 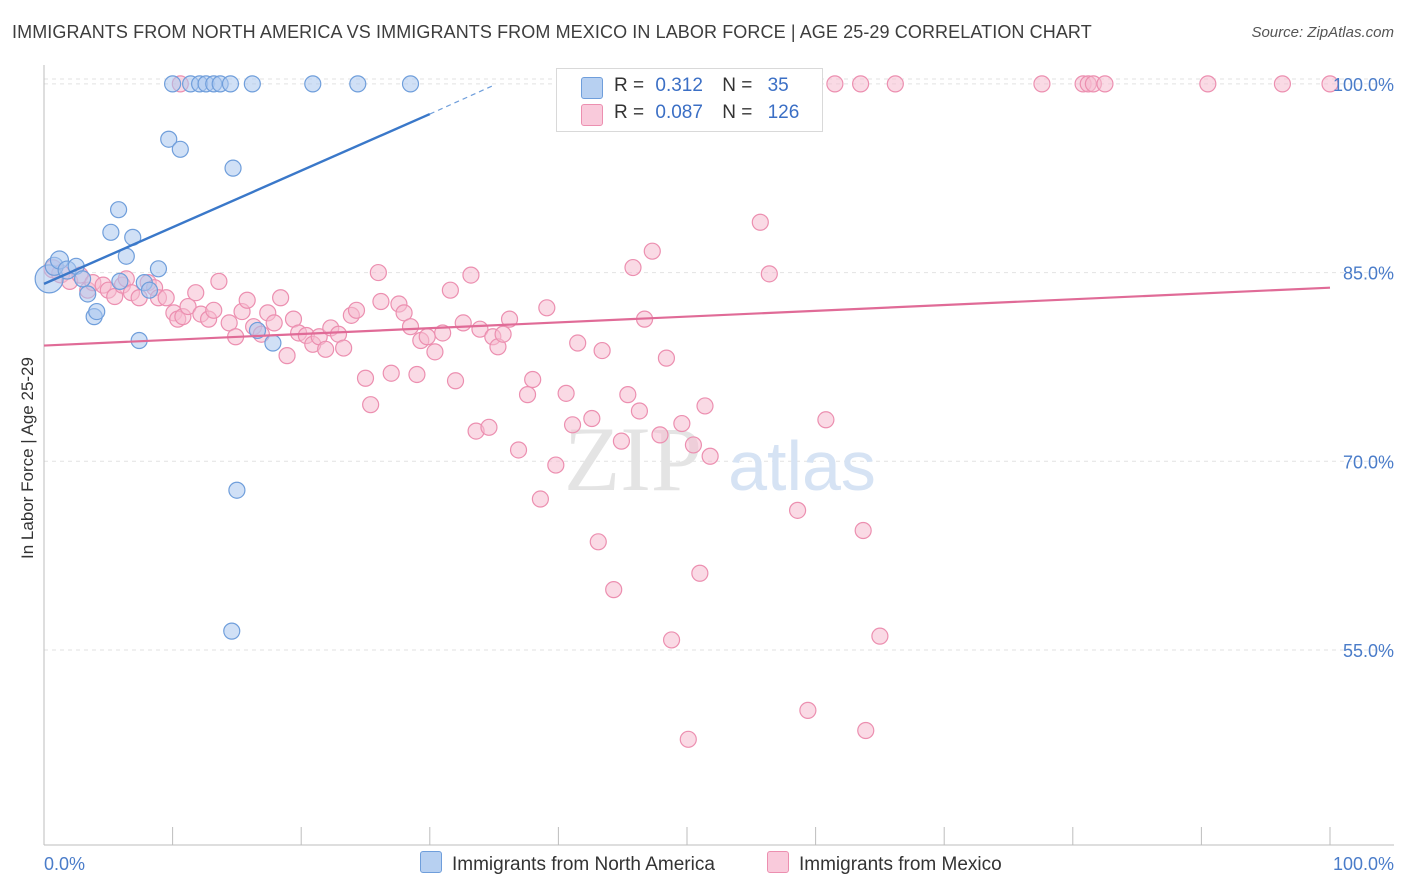 I want to click on n-value-mexico: 126, so click(x=783, y=112).